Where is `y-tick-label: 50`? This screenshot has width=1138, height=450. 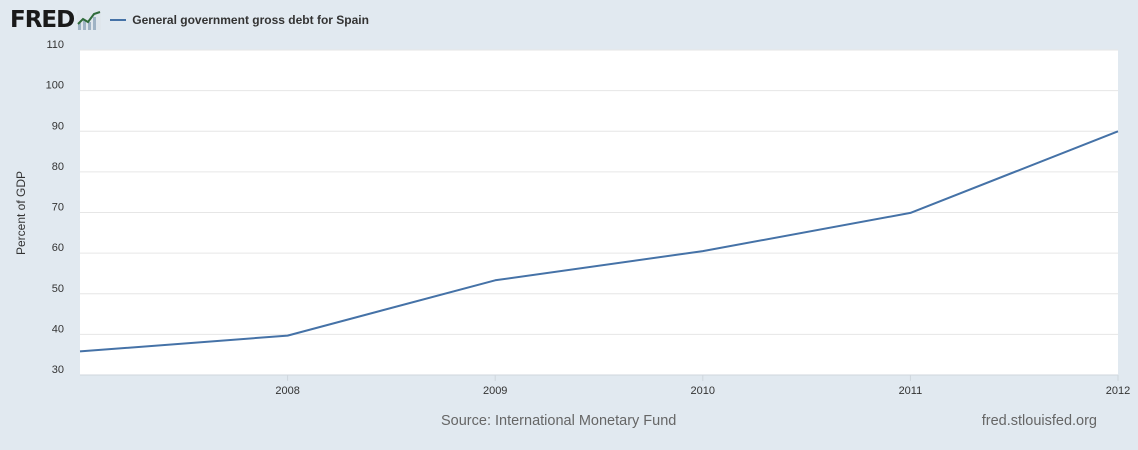
y-tick-label: 50 is located at coordinates (58, 289).